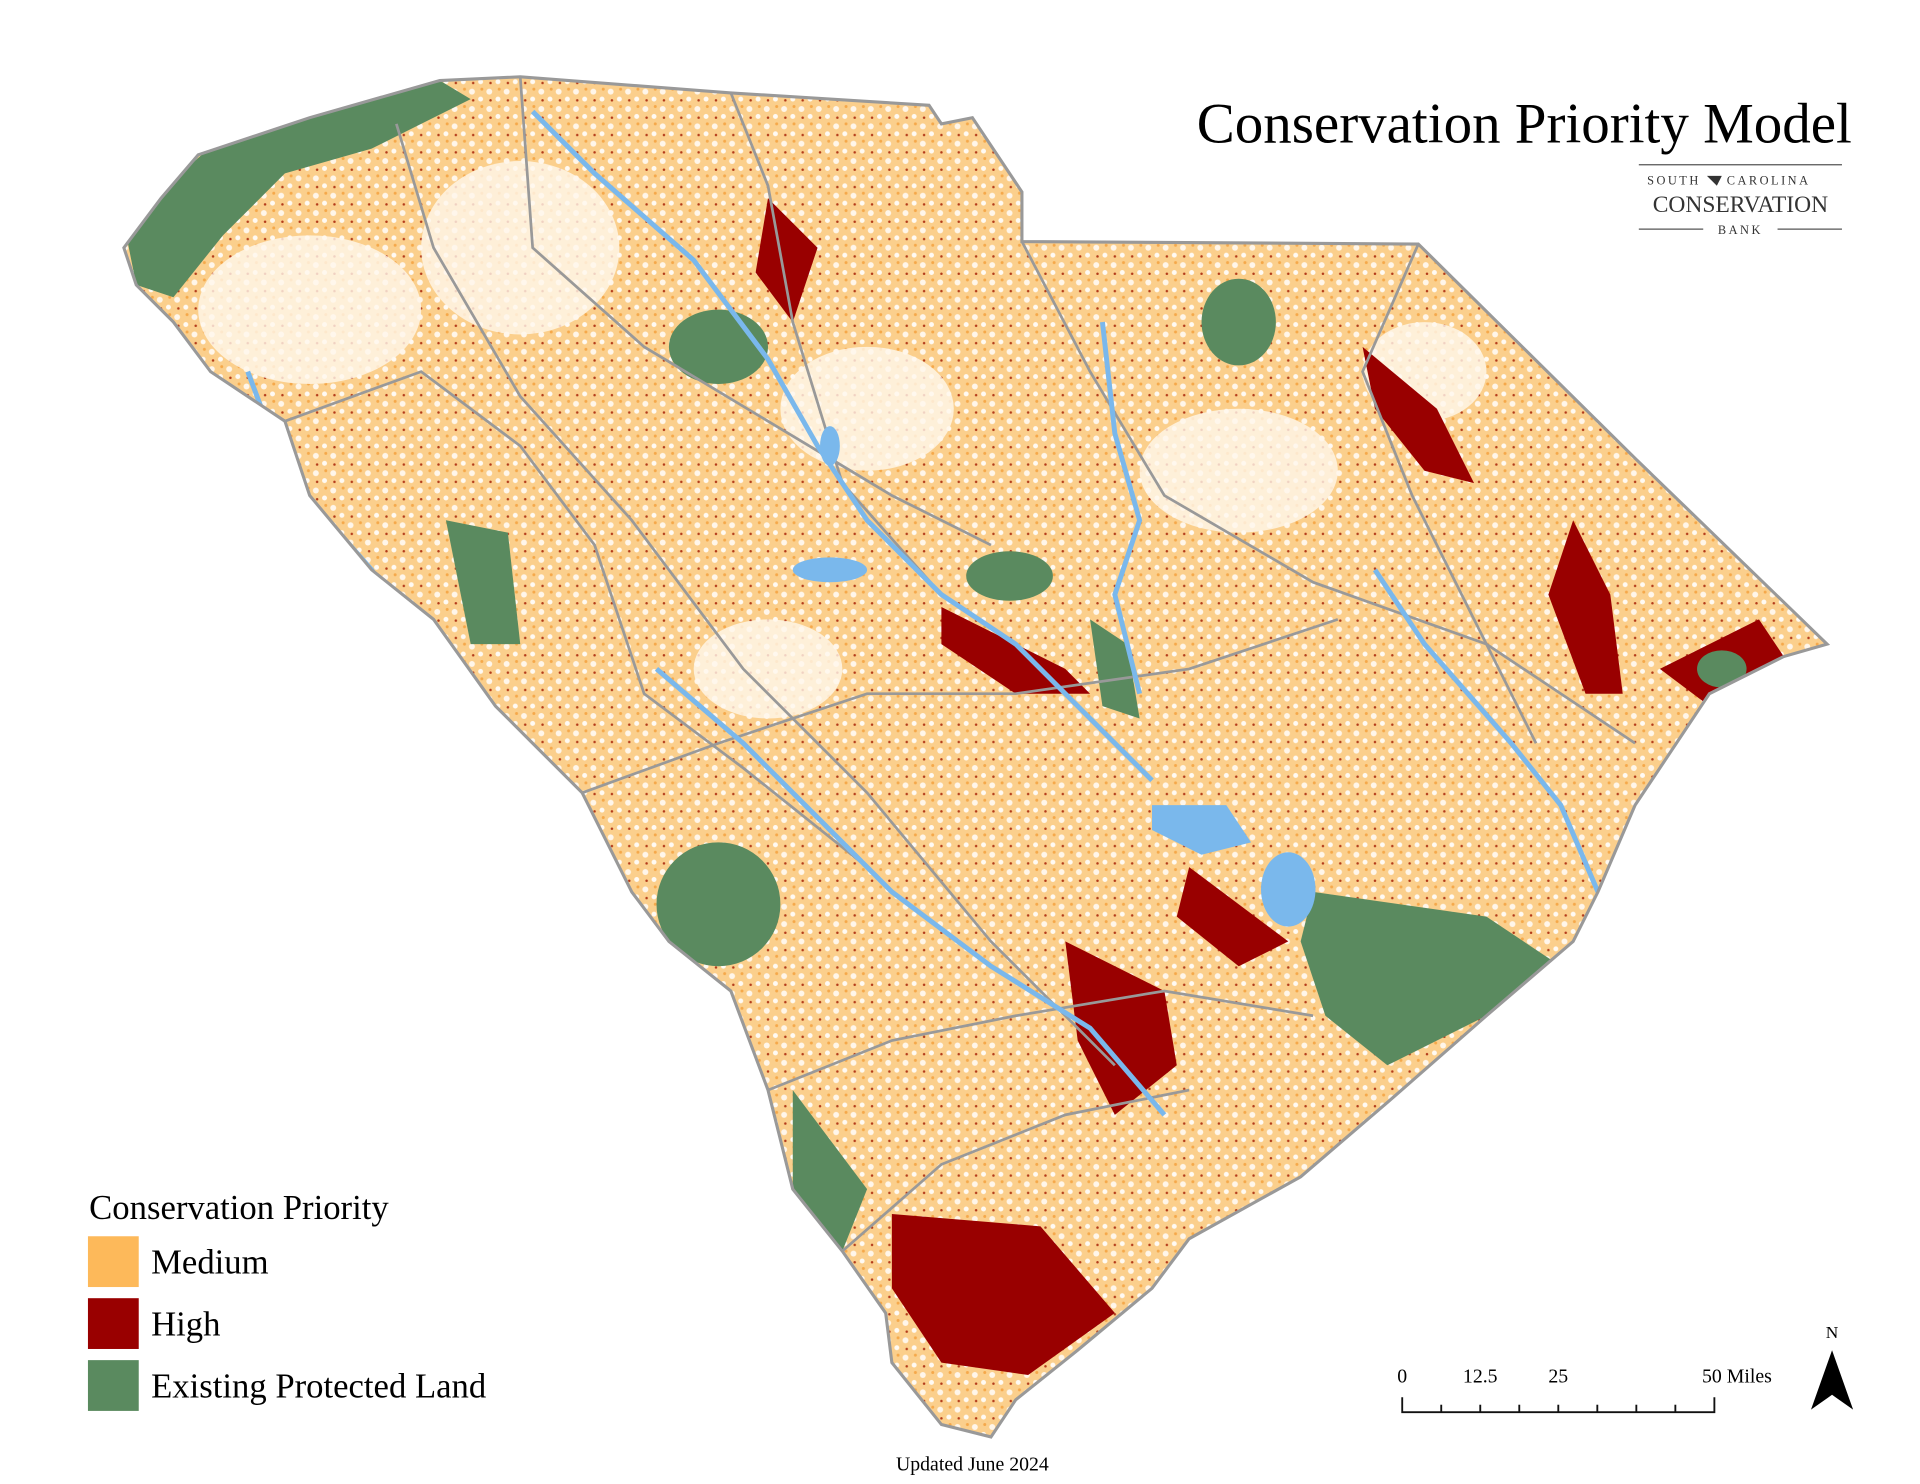  What do you see at coordinates (1737, 1376) in the screenshot?
I see `scale-label: 50 Miles` at bounding box center [1737, 1376].